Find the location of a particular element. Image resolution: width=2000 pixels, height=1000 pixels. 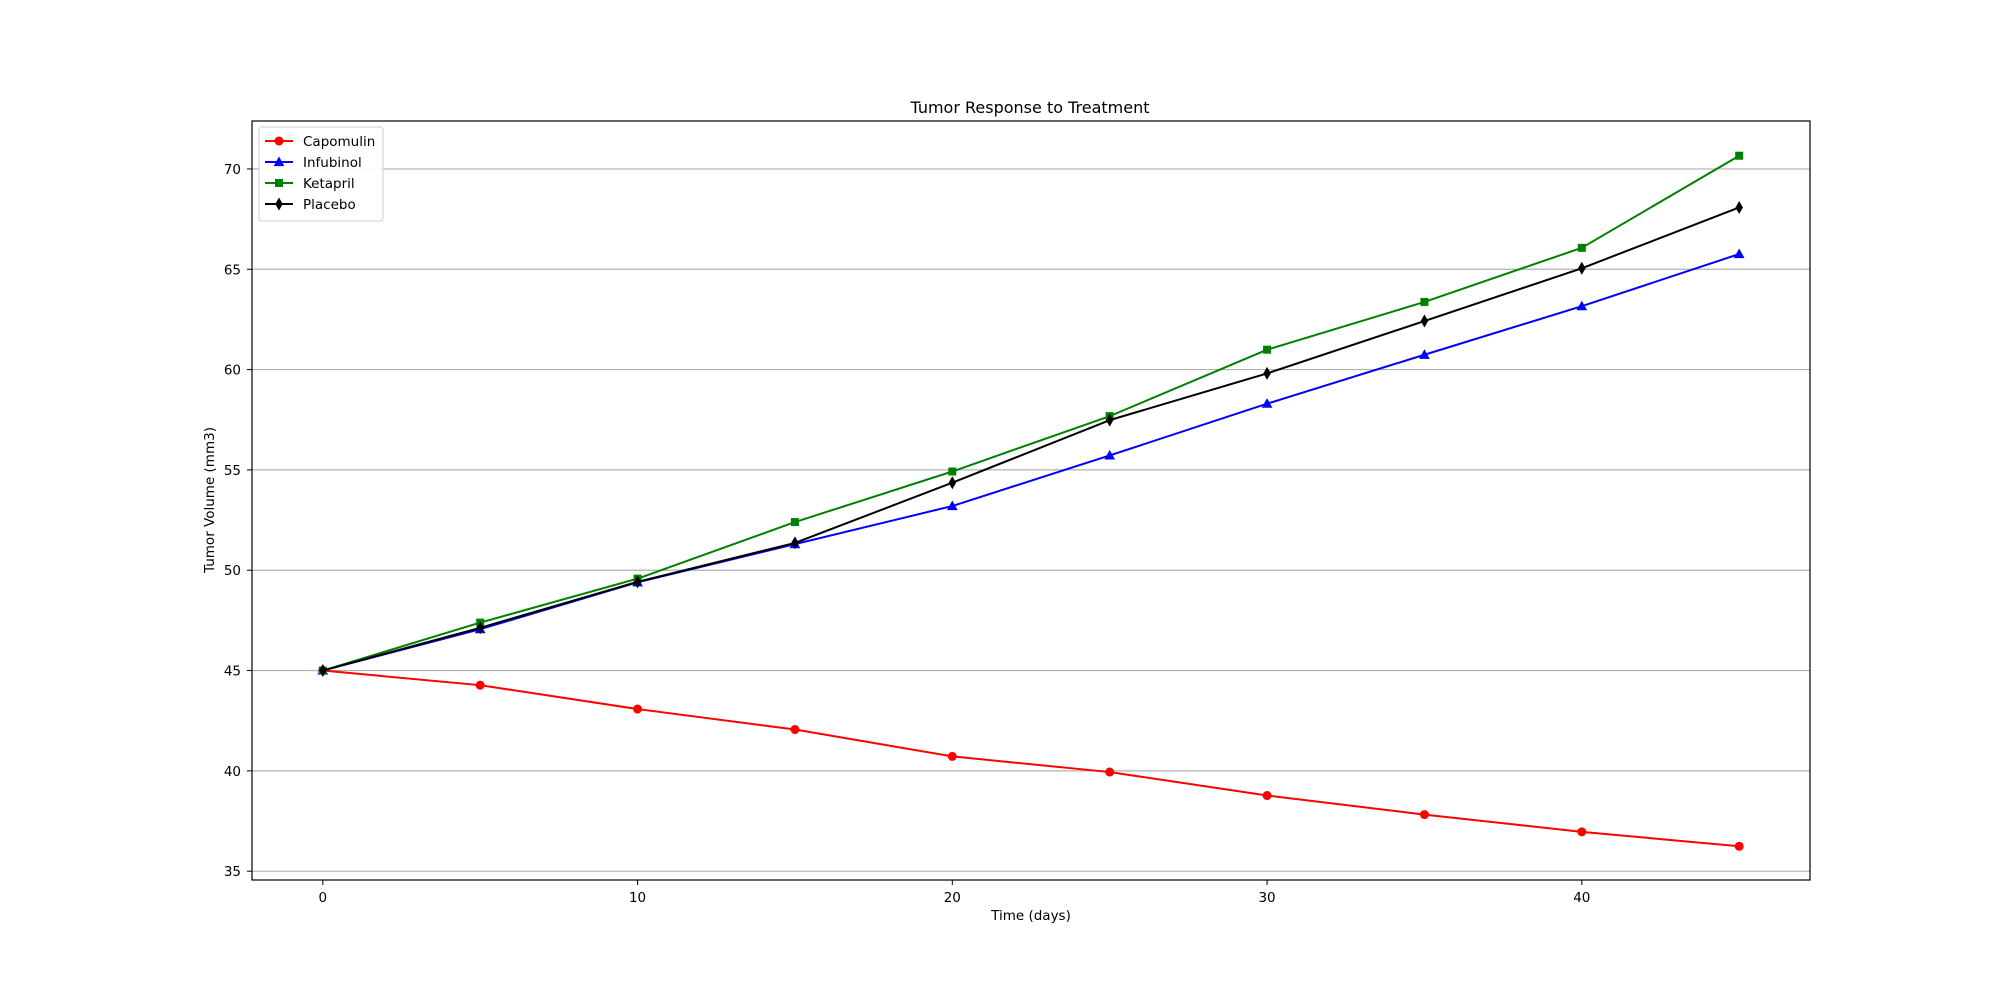

x-axis-label: Time (days) is located at coordinates (1030, 916).